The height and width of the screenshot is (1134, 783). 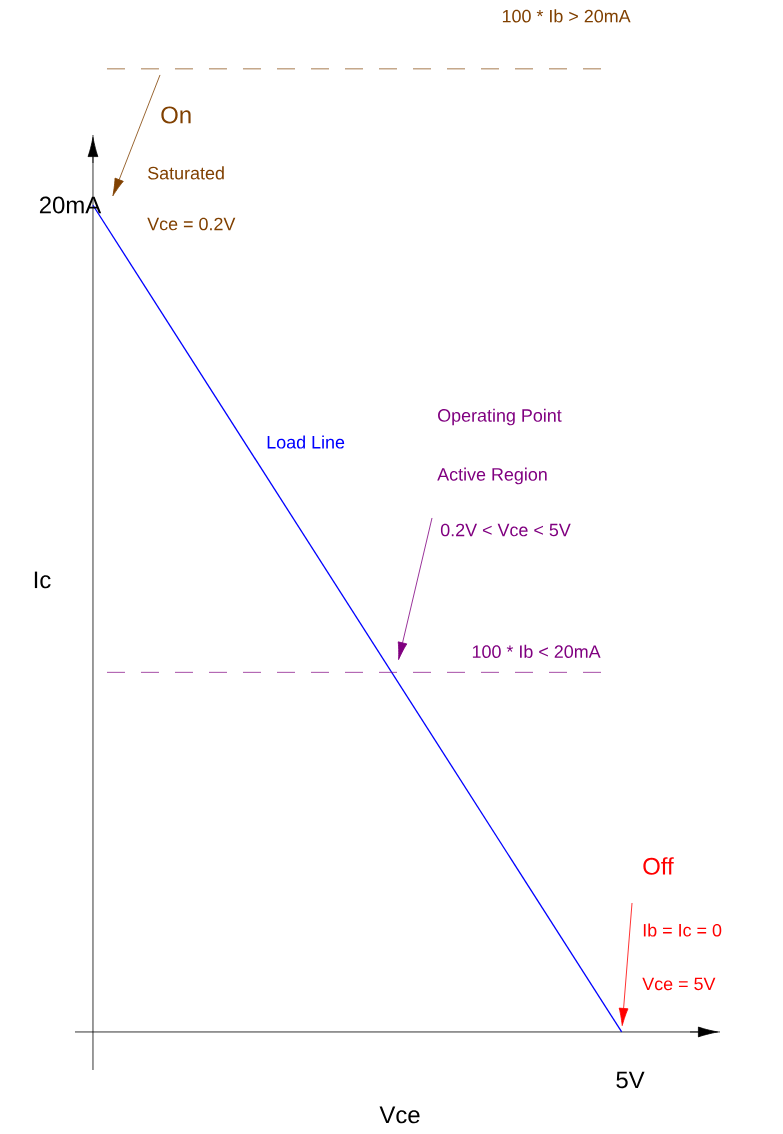 I want to click on annotation: Active Region, so click(x=492, y=476).